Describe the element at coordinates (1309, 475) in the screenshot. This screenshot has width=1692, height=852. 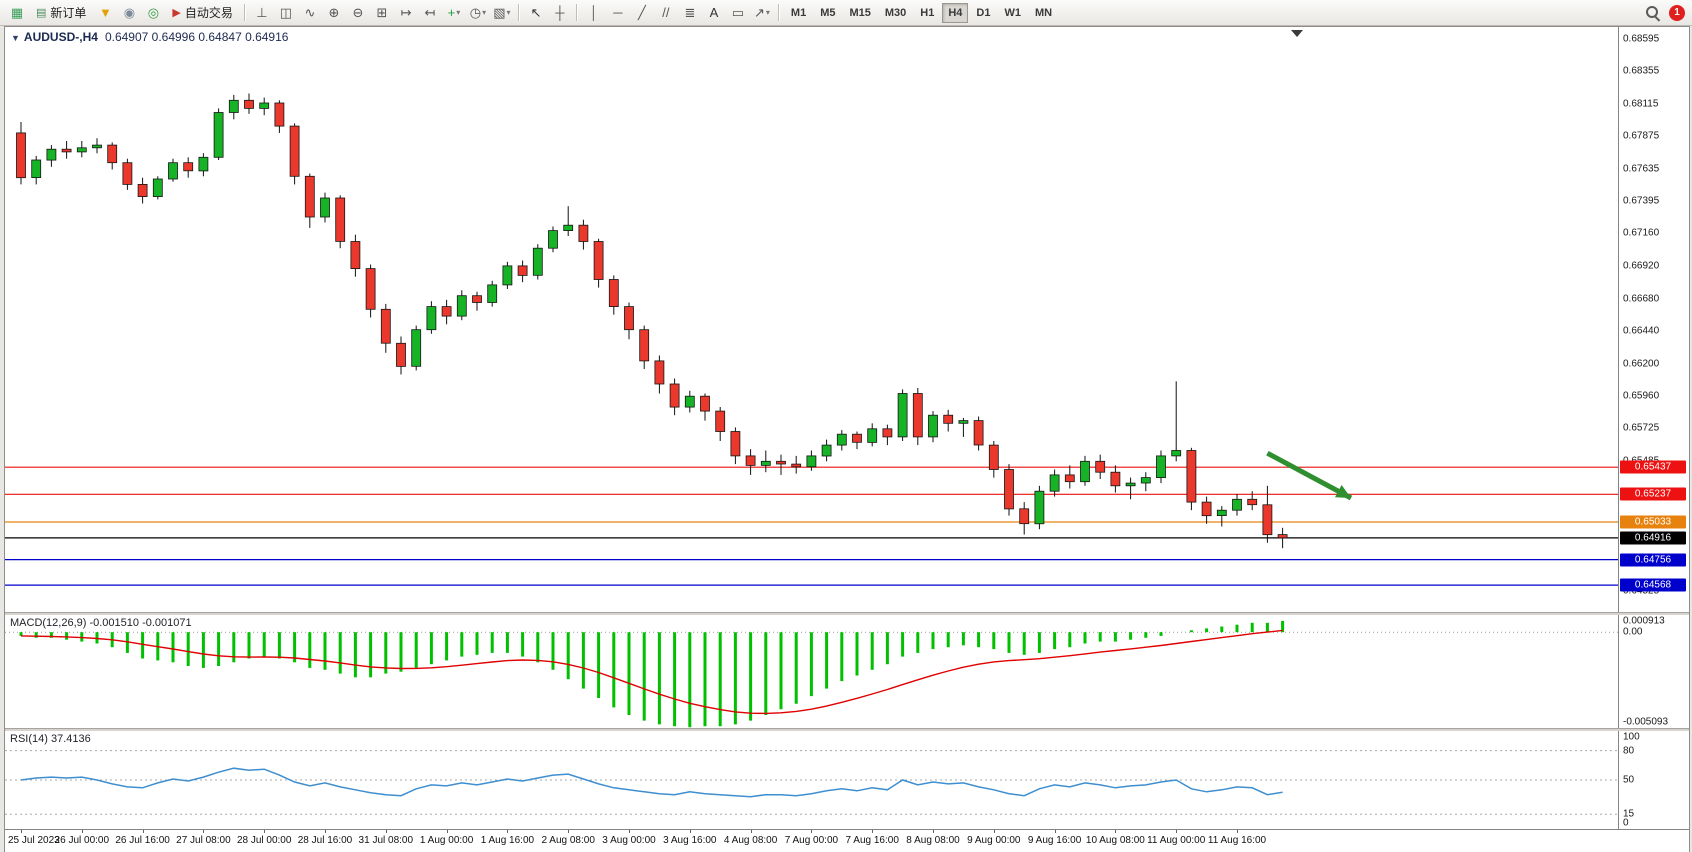
I see `sell-signal-arrow` at that location.